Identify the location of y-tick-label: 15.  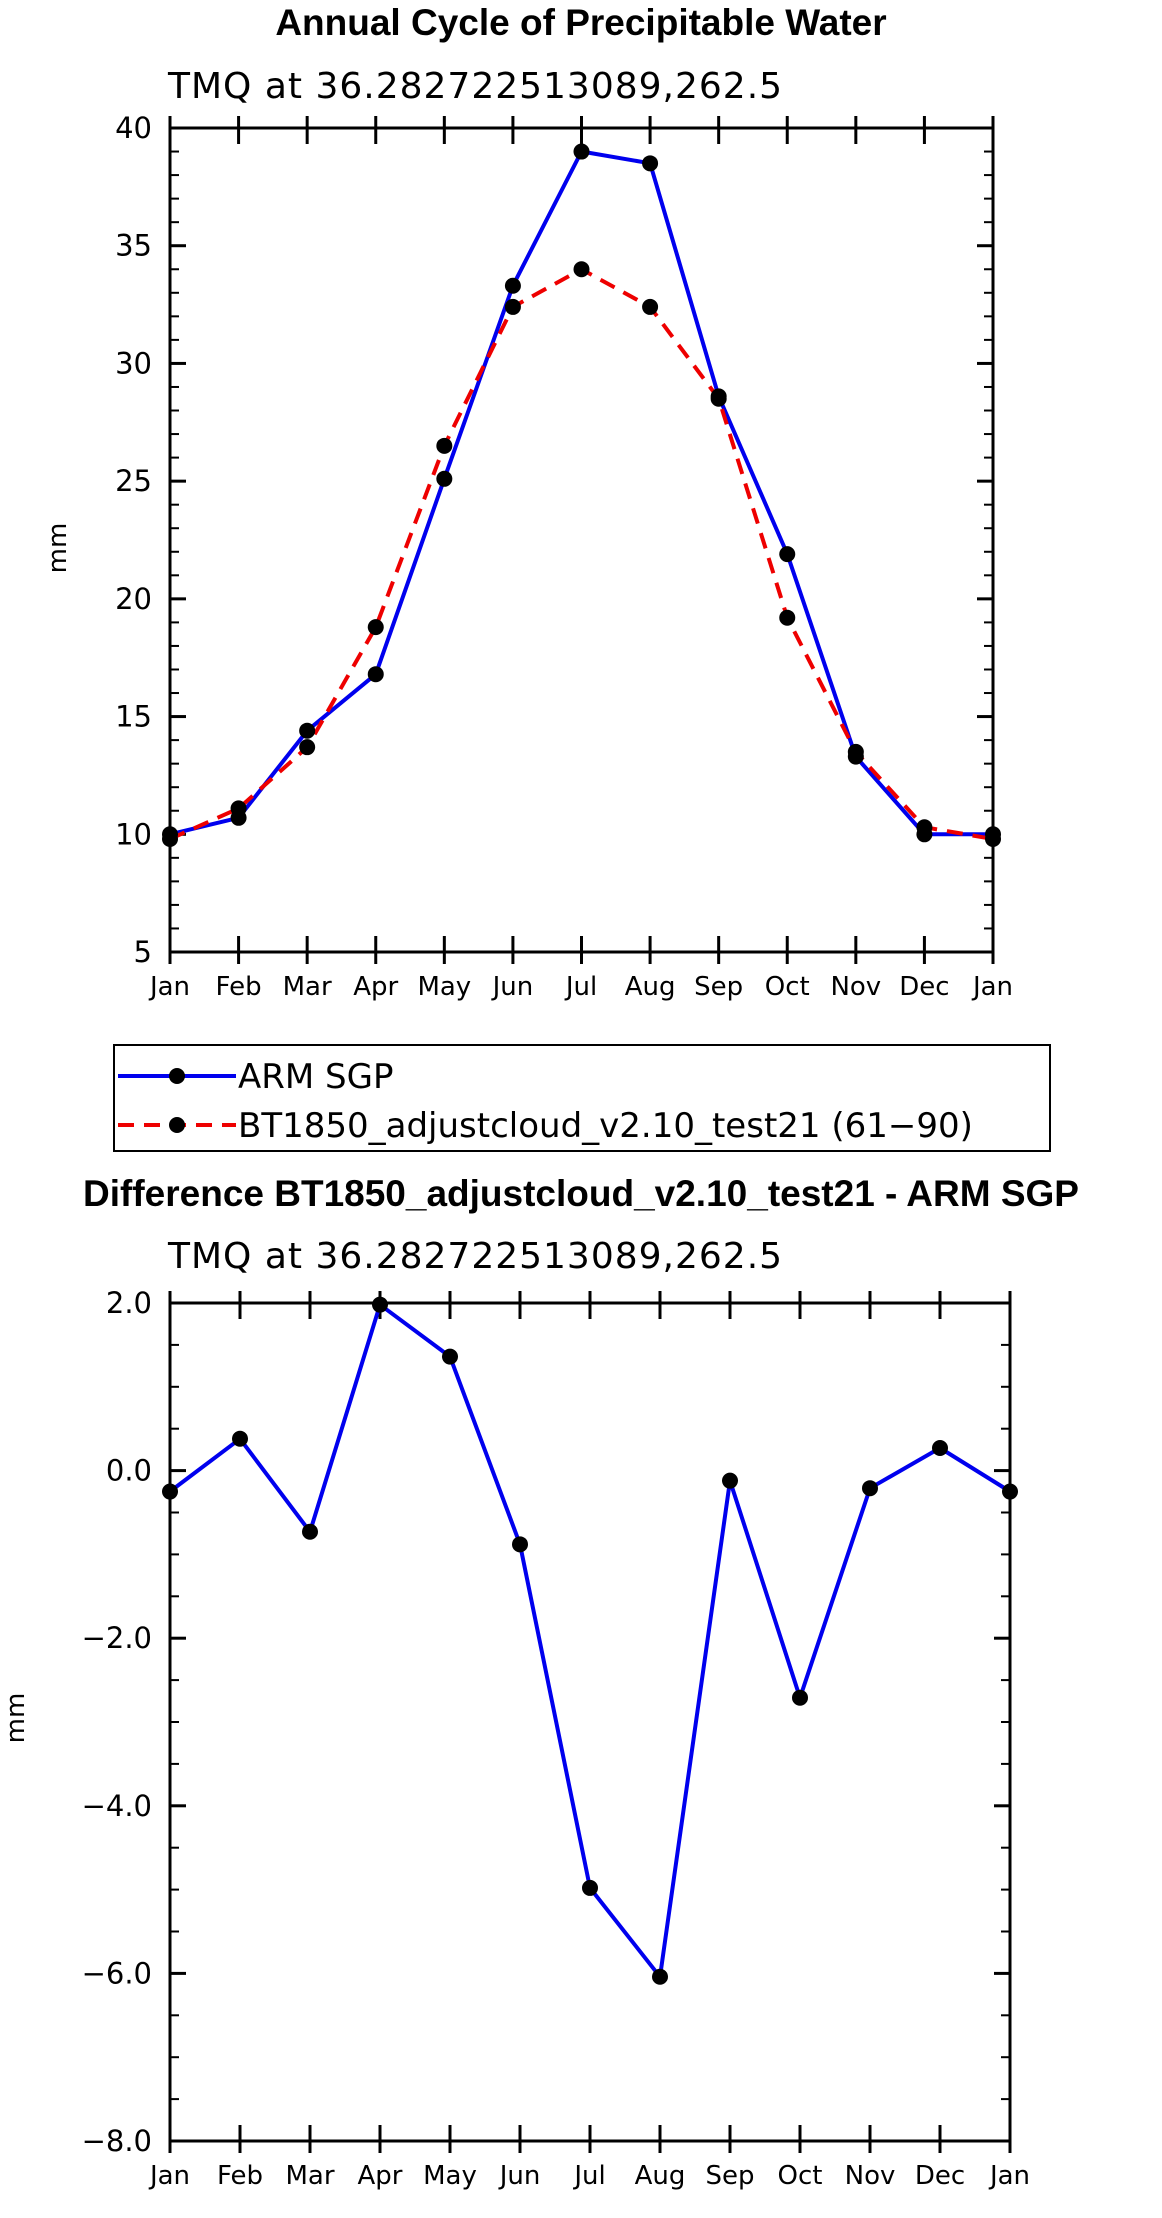
(133, 717).